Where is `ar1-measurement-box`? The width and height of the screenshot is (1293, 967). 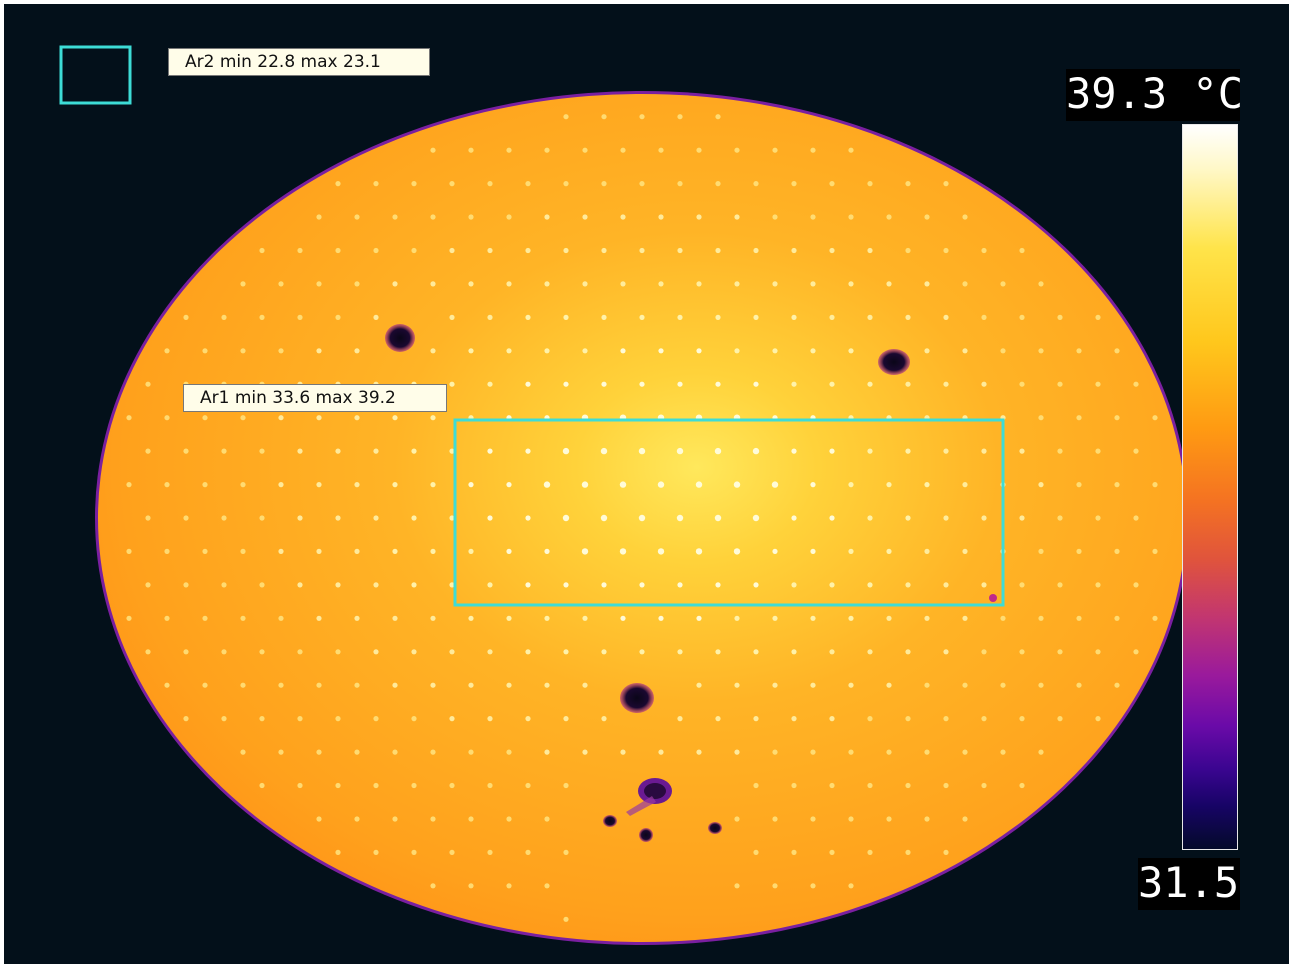
ar1-measurement-box is located at coordinates (729, 512).